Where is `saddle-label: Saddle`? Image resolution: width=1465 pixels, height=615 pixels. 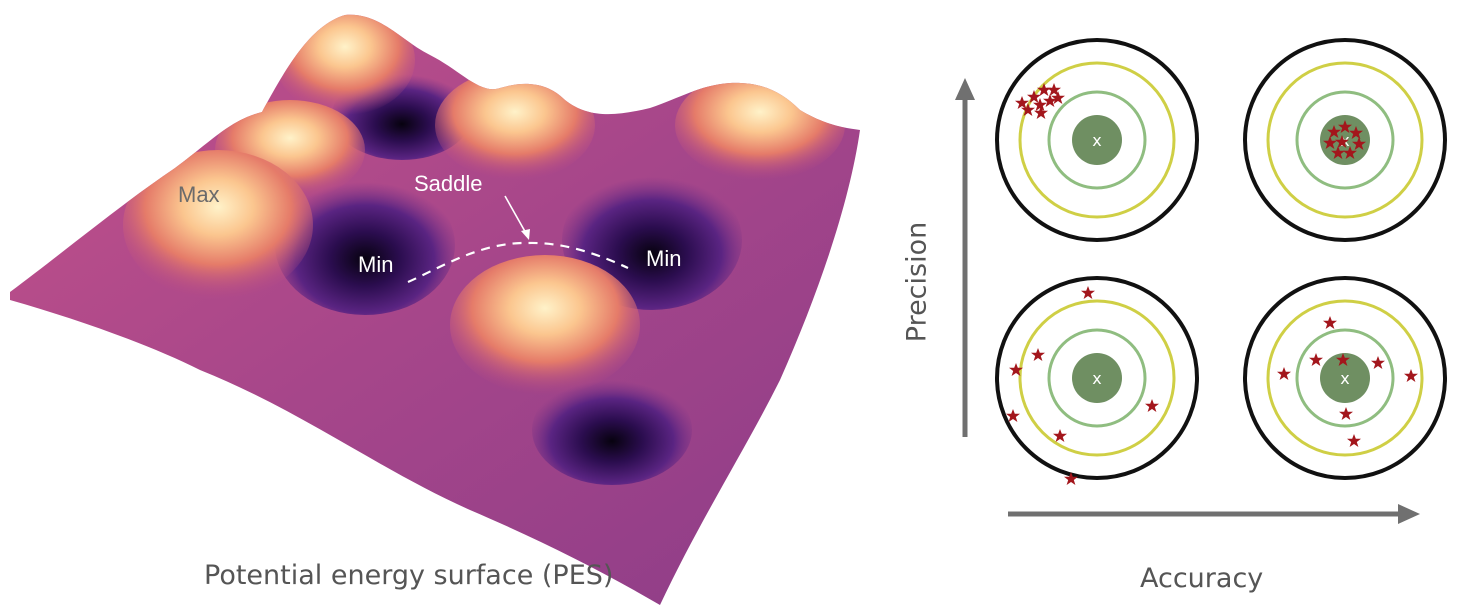 saddle-label: Saddle is located at coordinates (448, 183).